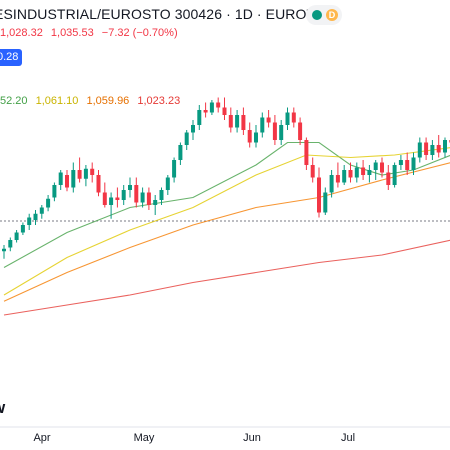 The height and width of the screenshot is (450, 450). I want to click on ma-legend-2: 1,059.96, so click(108, 101).